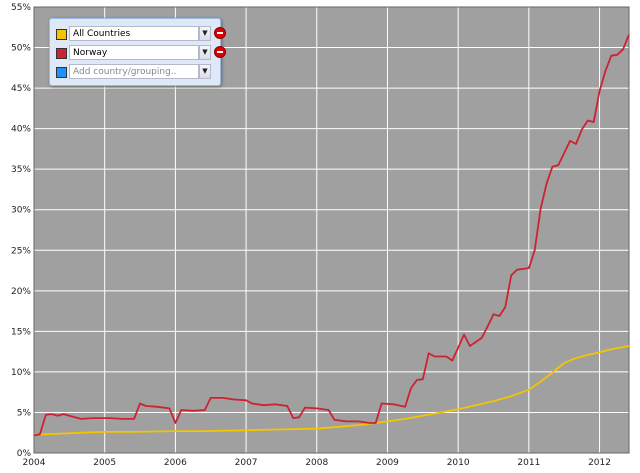  I want to click on x-tick-label: 2010, so click(458, 463).